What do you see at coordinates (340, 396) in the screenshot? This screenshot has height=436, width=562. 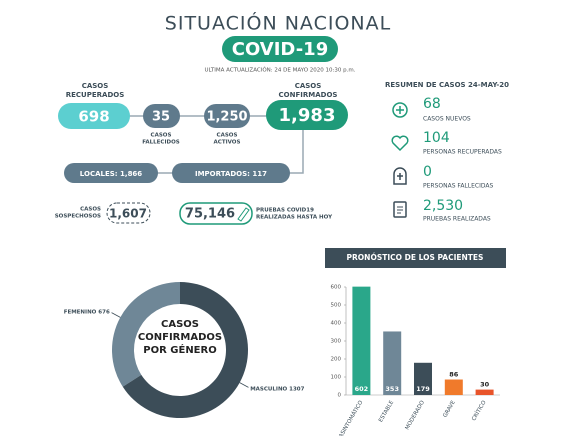 I see `y-tick-label: 0` at bounding box center [340, 396].